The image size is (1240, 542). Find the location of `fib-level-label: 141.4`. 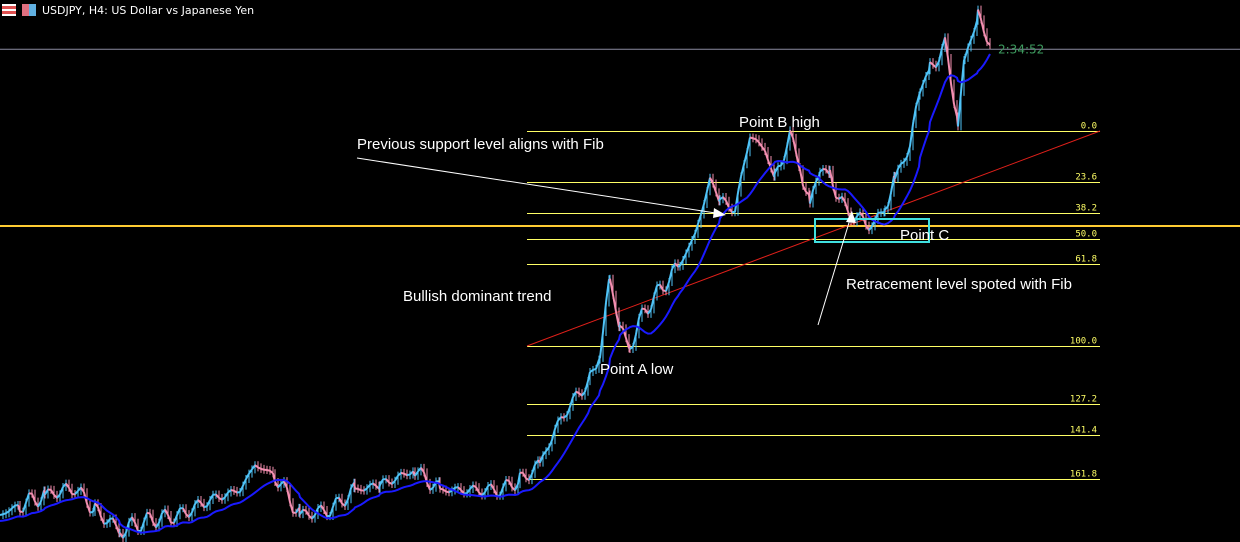

fib-level-label: 141.4 is located at coordinates (1083, 431).